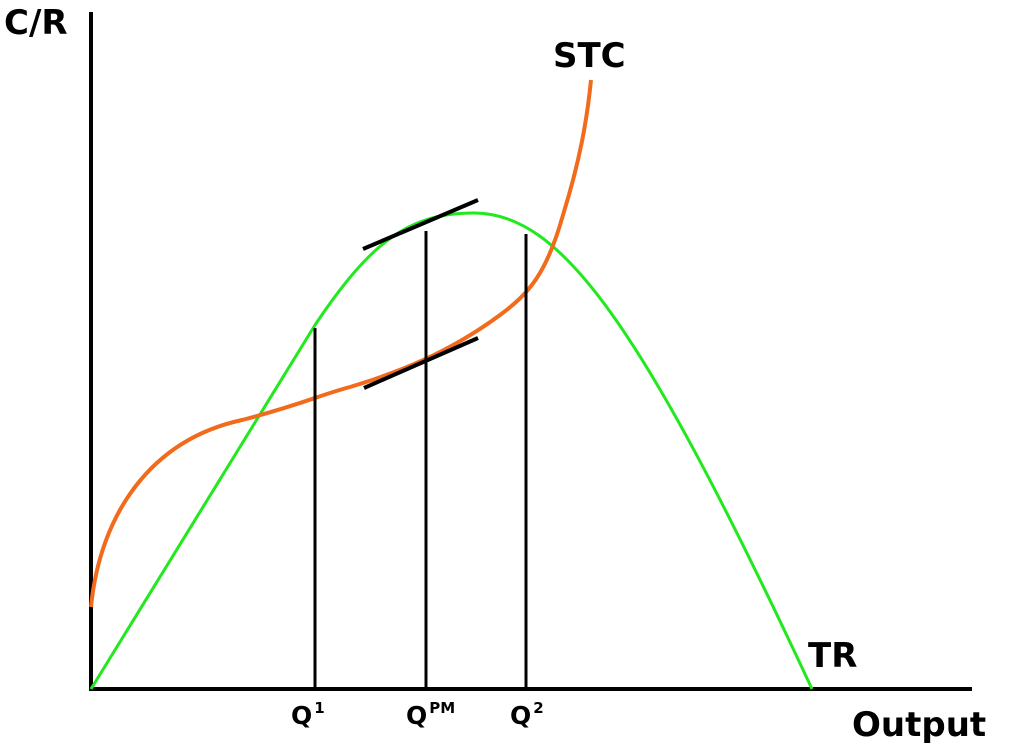 This screenshot has height=751, width=1010. I want to click on tr-label: TR, so click(832, 656).